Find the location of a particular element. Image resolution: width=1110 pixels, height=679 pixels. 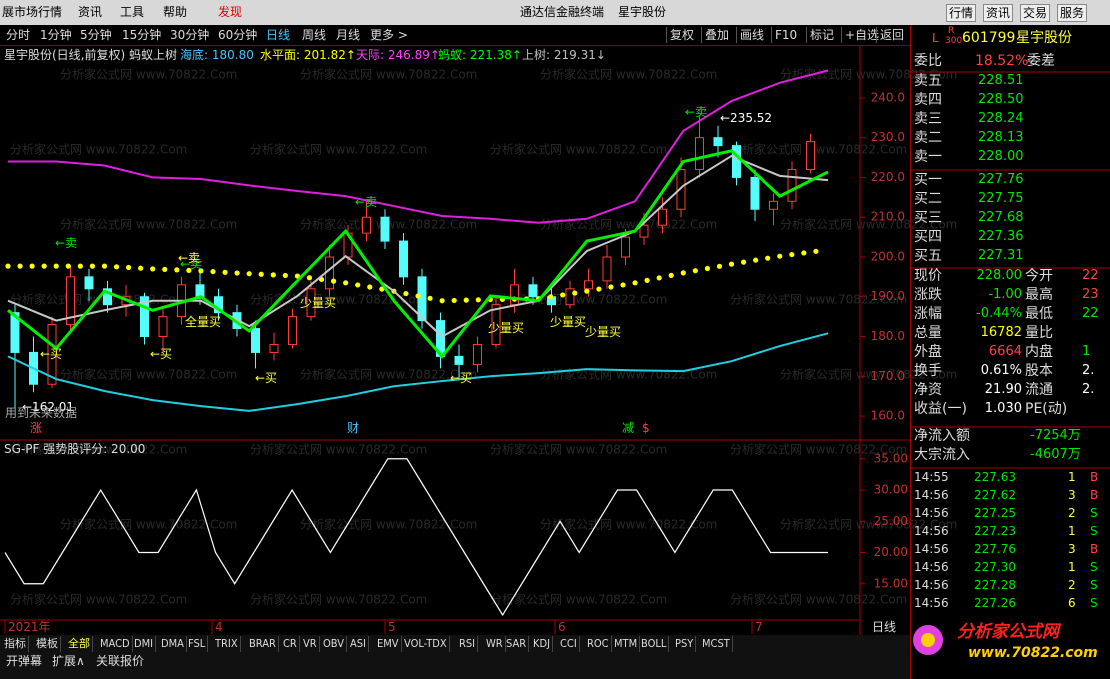

toolbar-button: F10 is located at coordinates (784, 35).